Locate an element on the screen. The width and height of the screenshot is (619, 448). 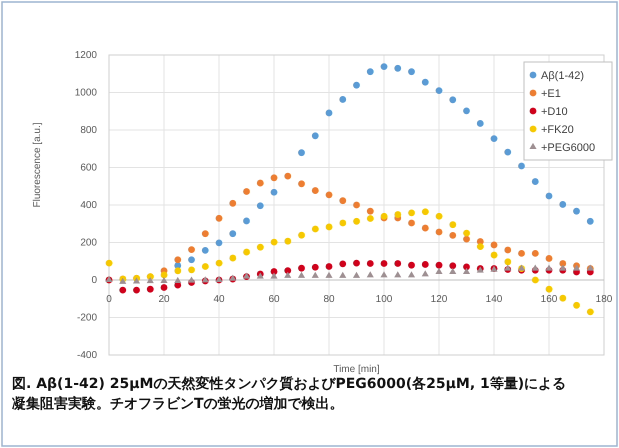
y-tick-label: 200 is located at coordinates (89, 243).